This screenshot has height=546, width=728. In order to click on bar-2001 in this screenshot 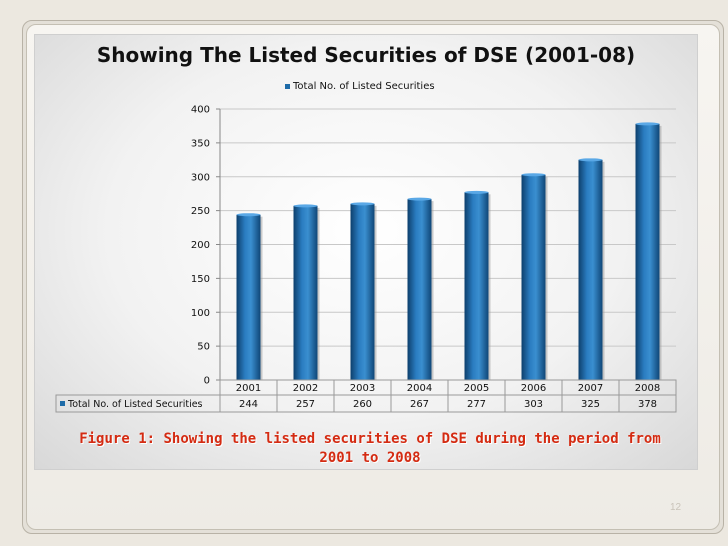, I will do `click(248, 297)`.